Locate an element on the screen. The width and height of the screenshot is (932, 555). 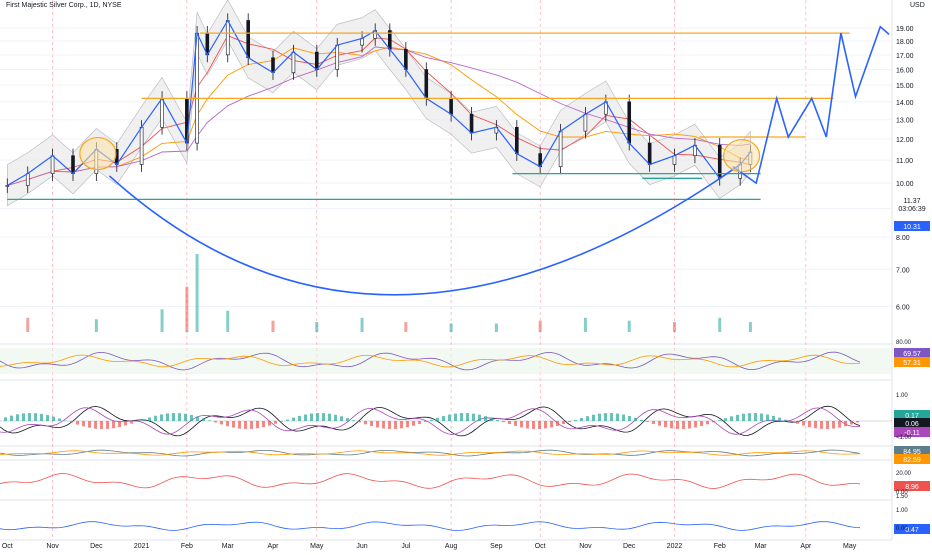
time-tick-label: Nov is located at coordinates (52, 546).